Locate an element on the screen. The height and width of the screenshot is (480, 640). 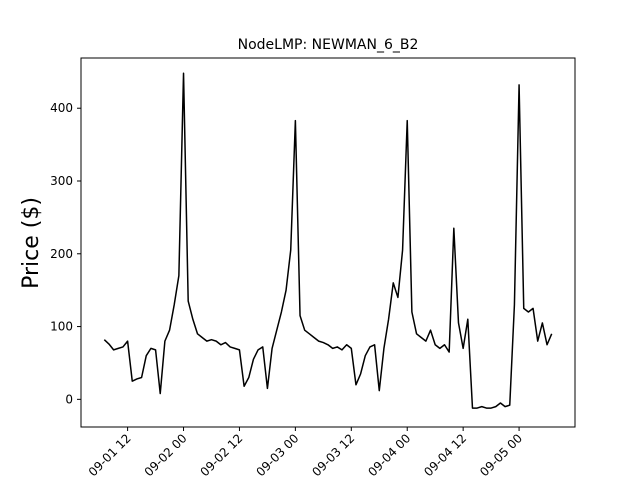
y-axis-label: Price ($) is located at coordinates (31, 243).